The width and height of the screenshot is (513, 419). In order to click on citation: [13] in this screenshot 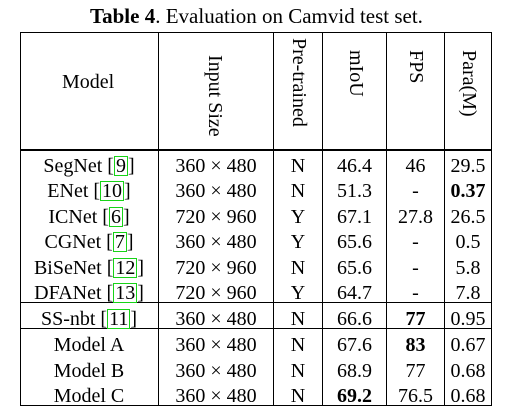, I will do `click(125, 293)`.